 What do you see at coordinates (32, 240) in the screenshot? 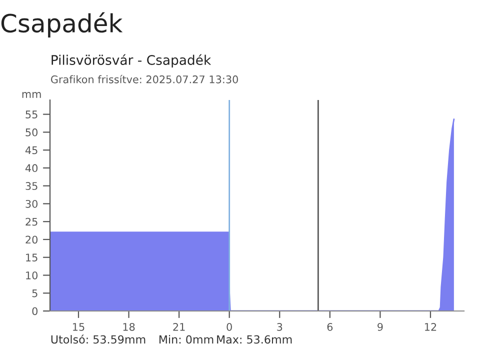
I see `y-tick-label: 20` at bounding box center [32, 240].